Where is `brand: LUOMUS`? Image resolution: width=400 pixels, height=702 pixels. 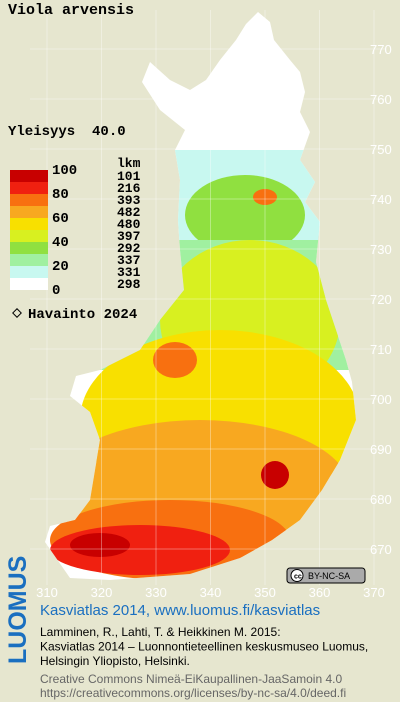 brand: LUOMUS is located at coordinates (18, 610).